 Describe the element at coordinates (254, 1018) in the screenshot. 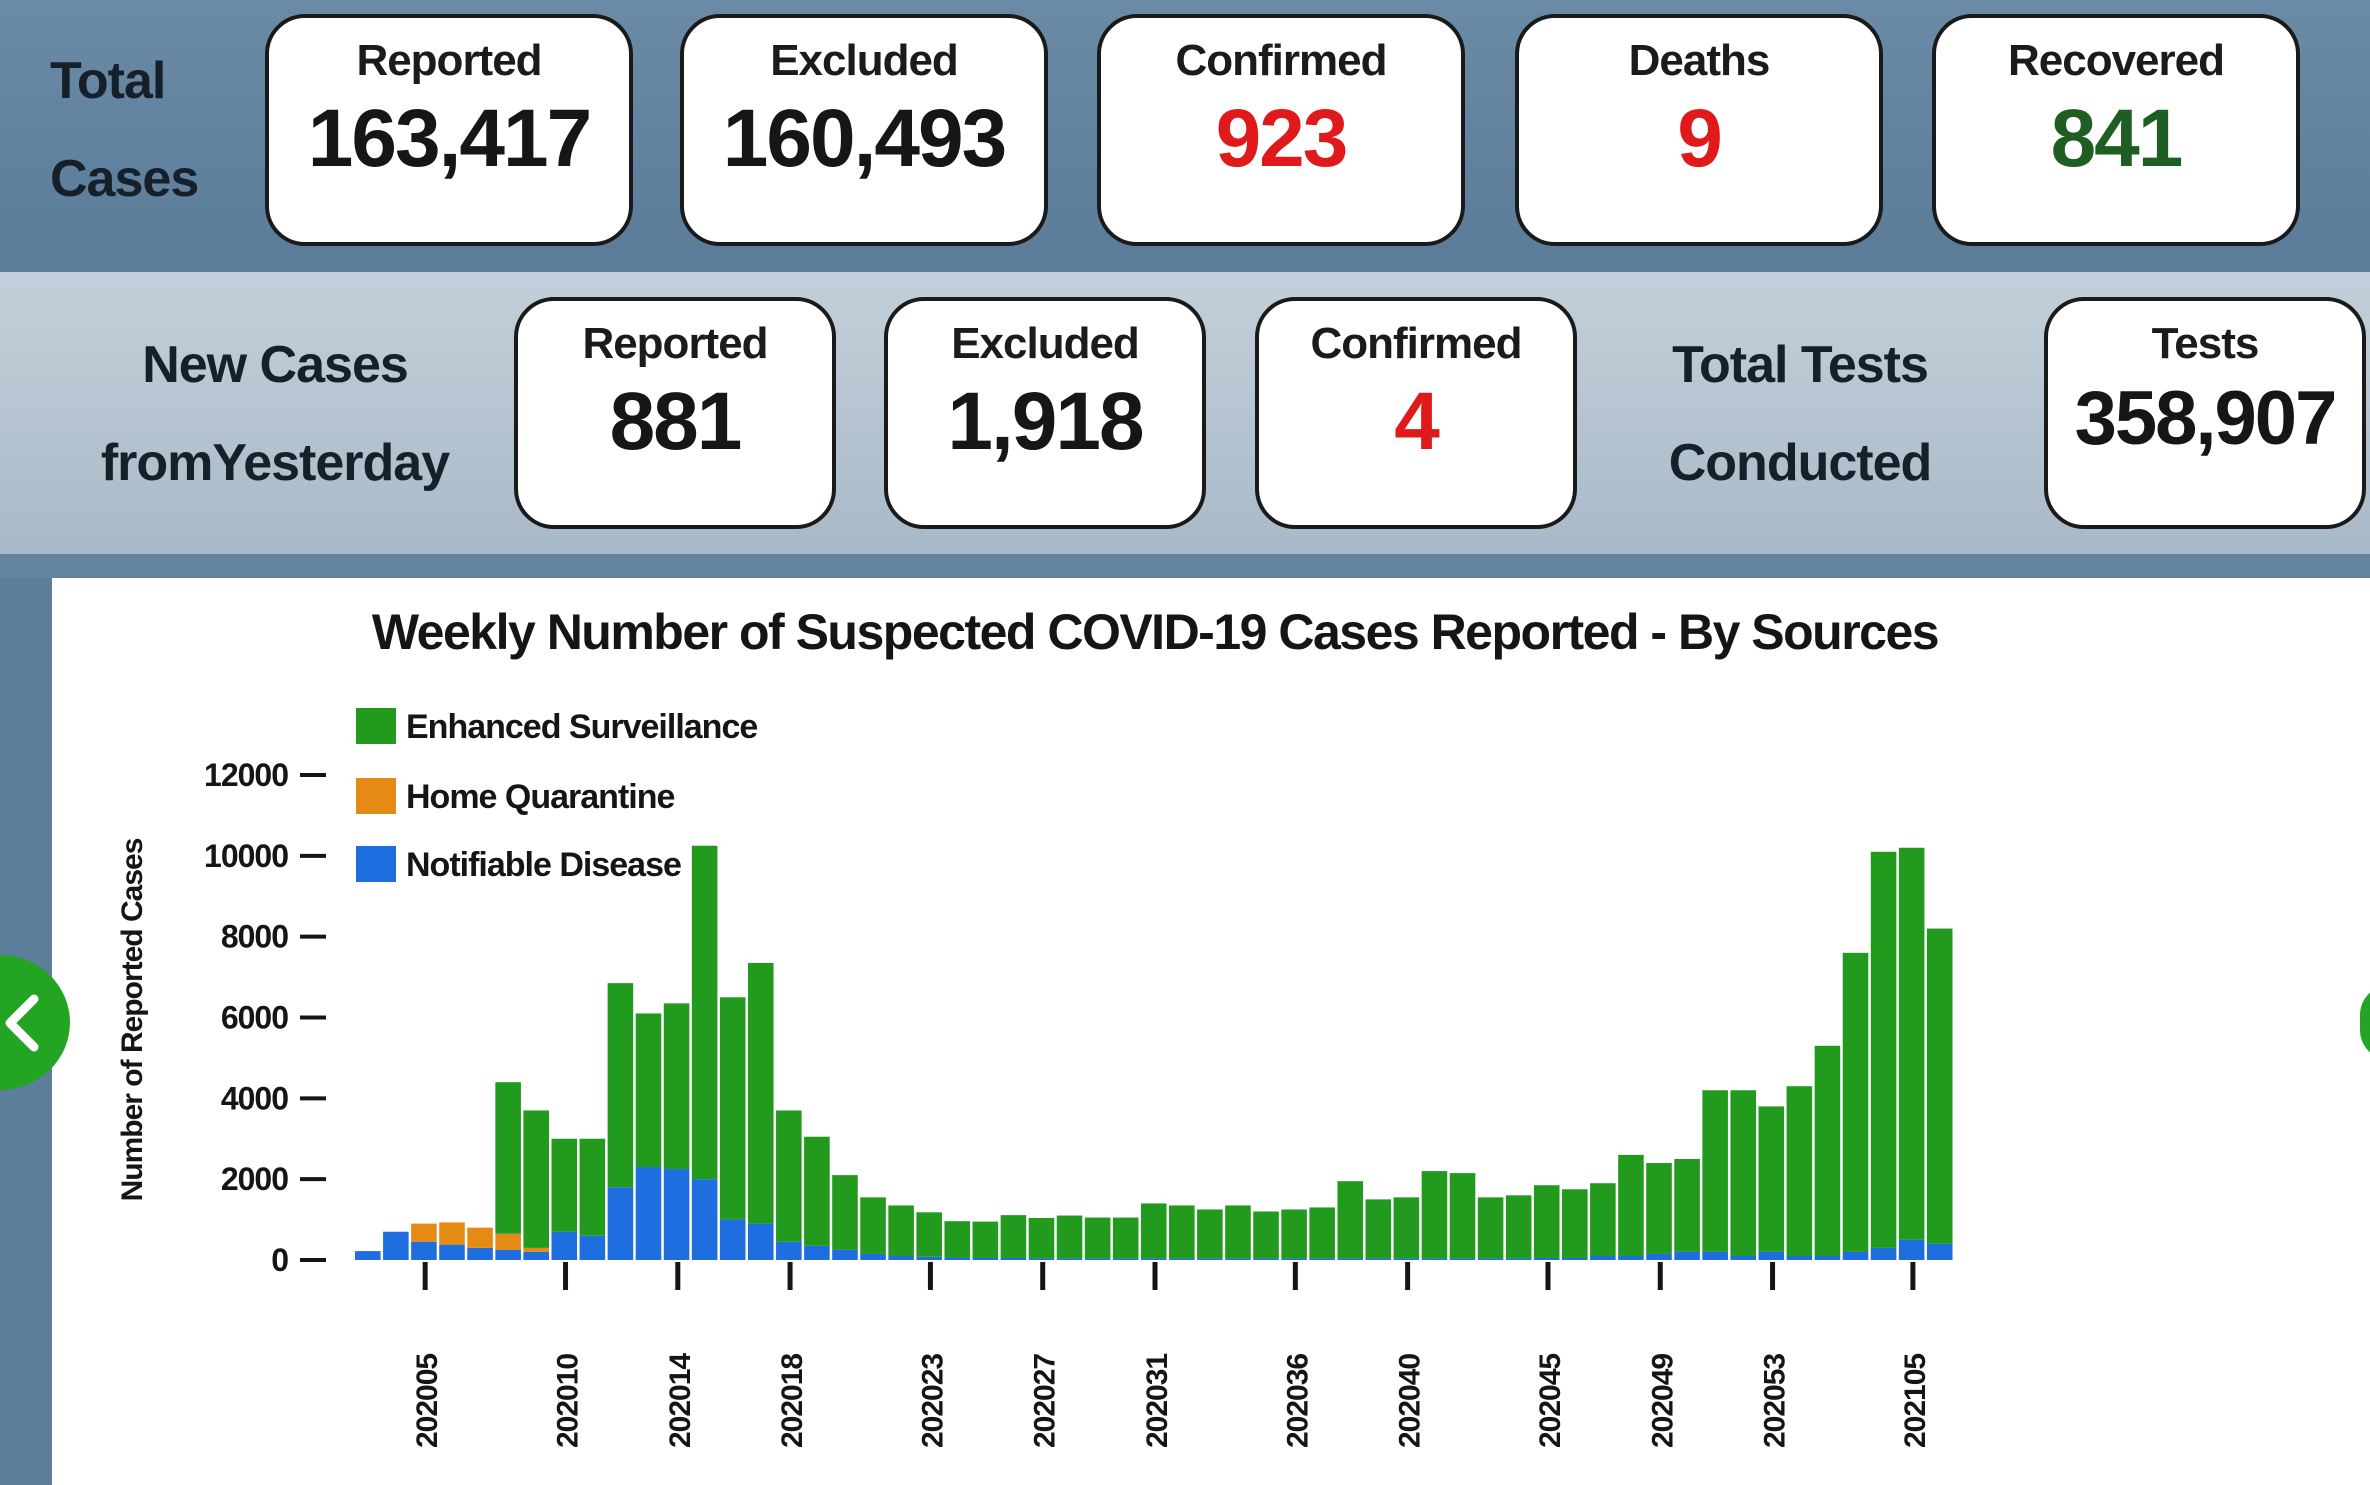

I see `y-tick-label: 6000` at that location.